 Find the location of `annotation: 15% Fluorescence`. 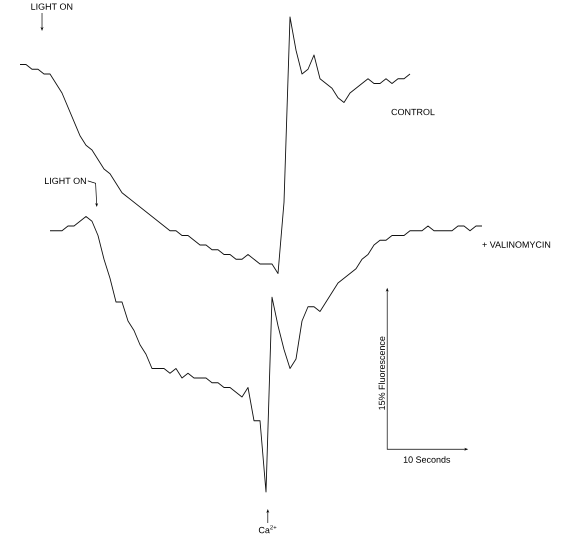

annotation: 15% Fluorescence is located at coordinates (382, 373).